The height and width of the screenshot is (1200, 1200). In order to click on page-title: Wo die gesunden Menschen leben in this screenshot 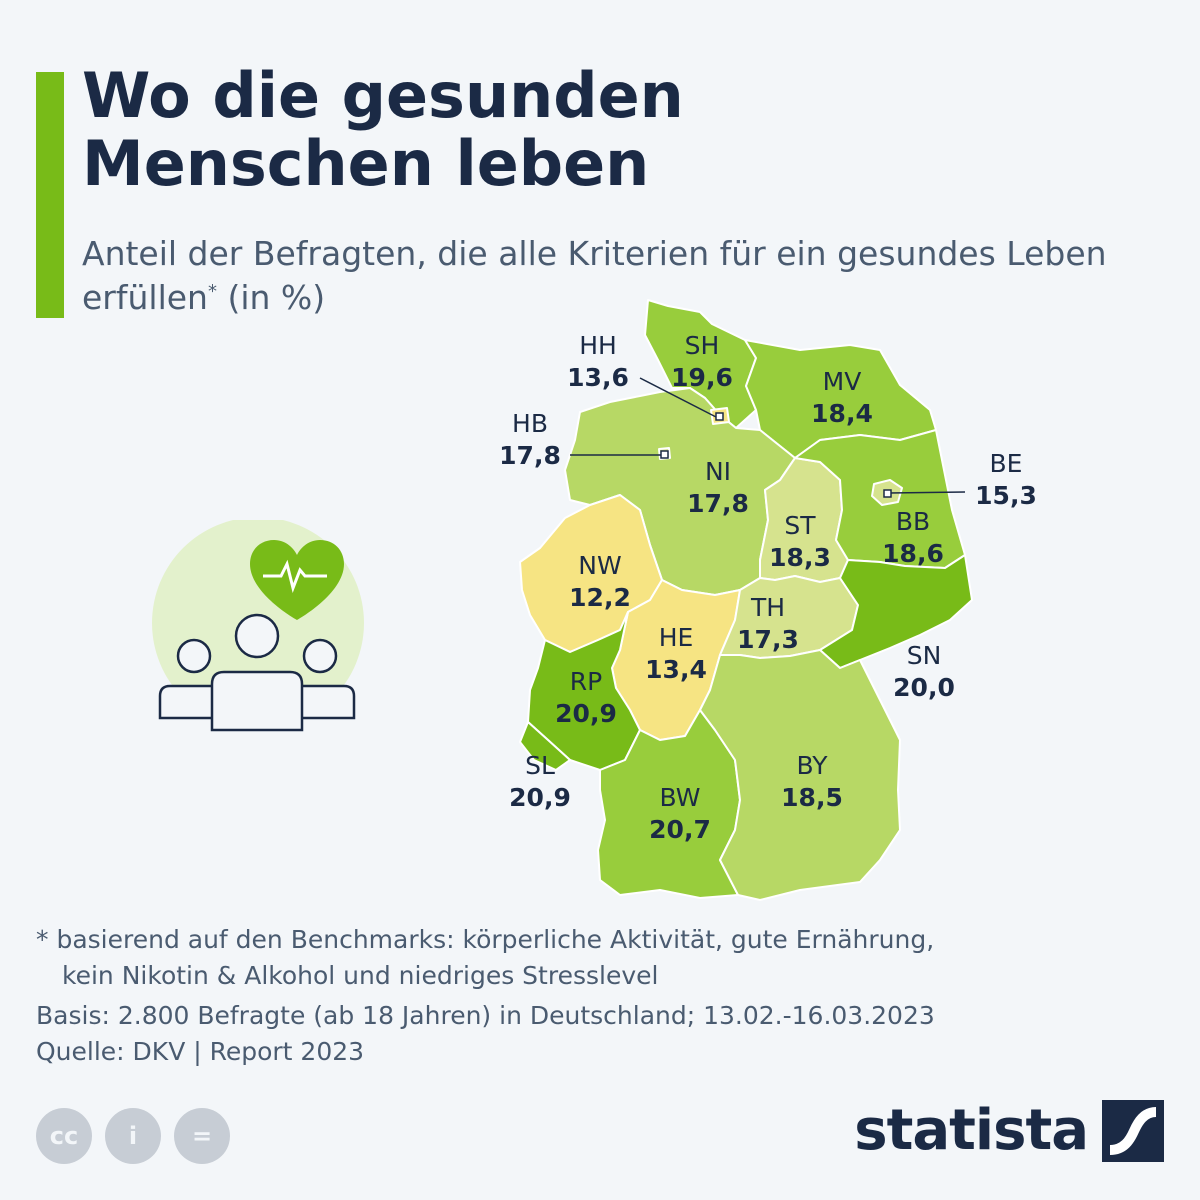, I will do `click(532, 130)`.